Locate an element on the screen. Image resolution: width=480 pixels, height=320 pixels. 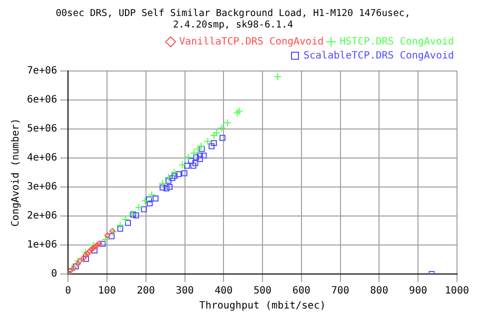
y-tick-label: 5e+06 is located at coordinates (42, 128).